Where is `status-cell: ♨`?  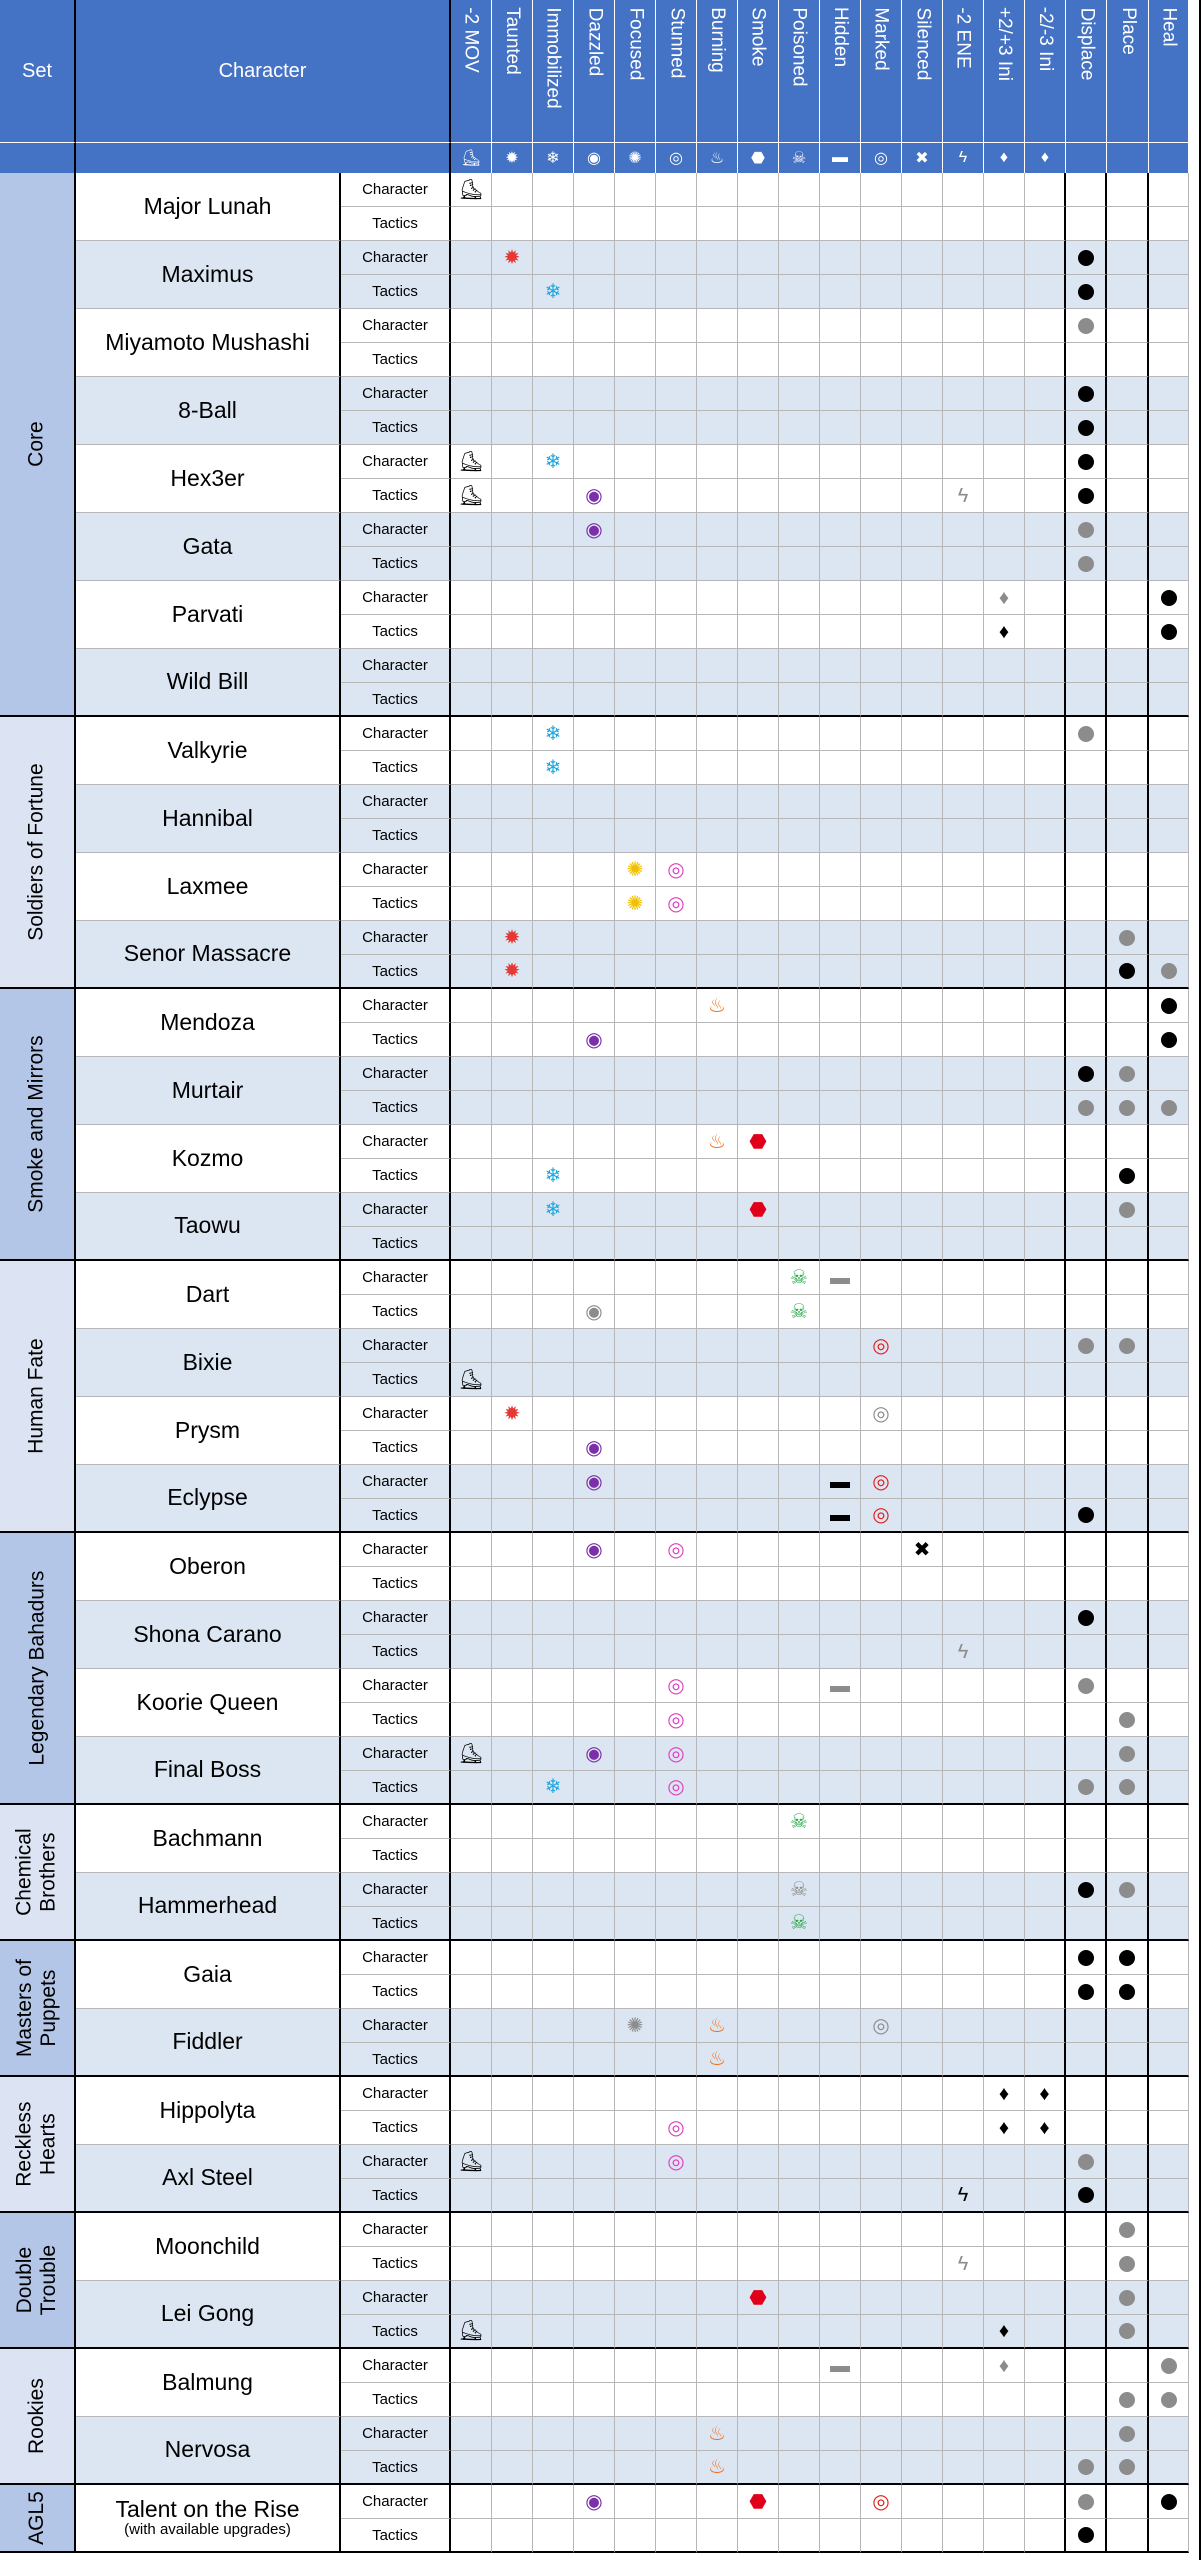 status-cell: ♨ is located at coordinates (717, 2434).